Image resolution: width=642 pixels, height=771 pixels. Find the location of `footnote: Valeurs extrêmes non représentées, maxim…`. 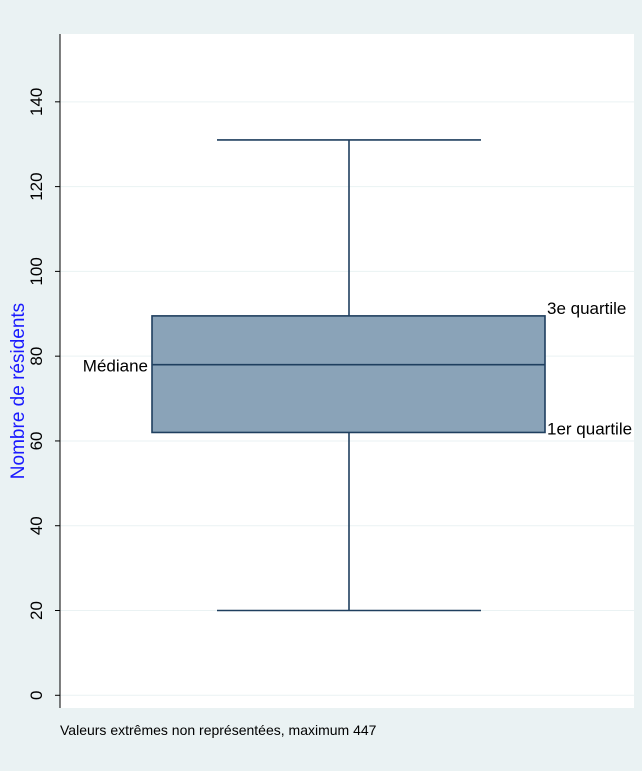

footnote: Valeurs extrêmes non représentées, maxim… is located at coordinates (218, 730).